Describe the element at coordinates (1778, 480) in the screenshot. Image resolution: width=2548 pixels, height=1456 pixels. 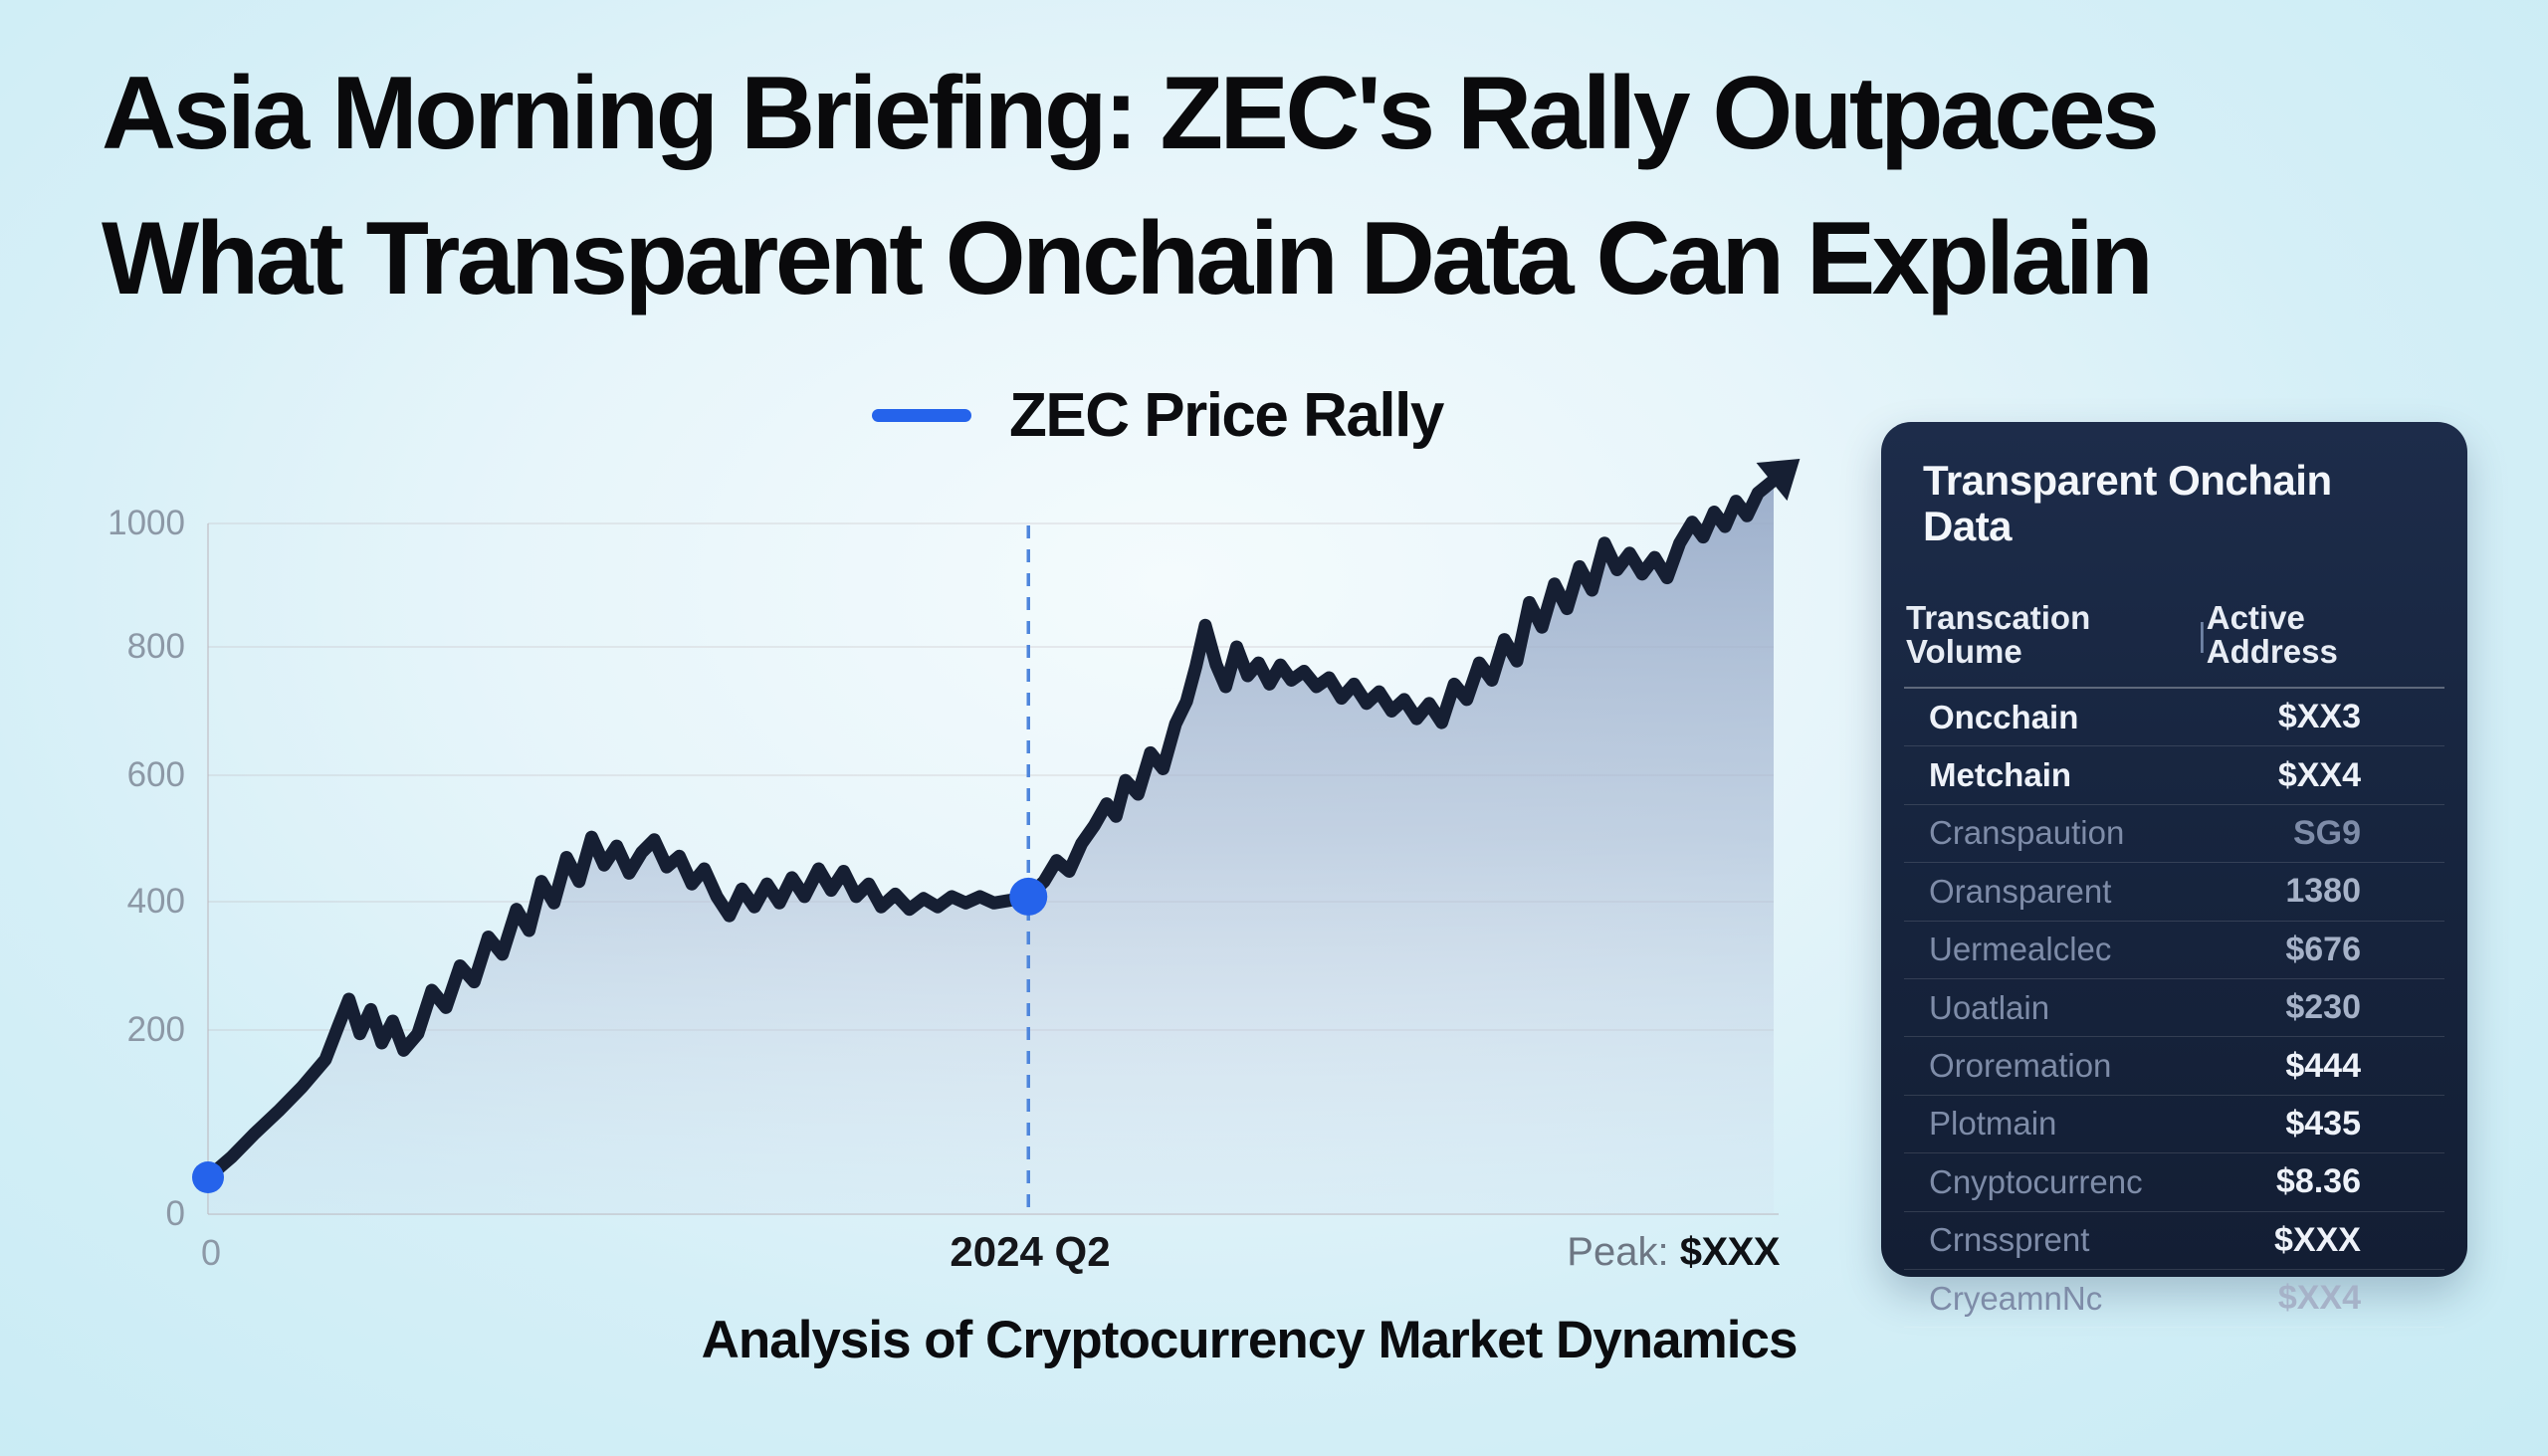
I see `trend-arrowhead` at that location.